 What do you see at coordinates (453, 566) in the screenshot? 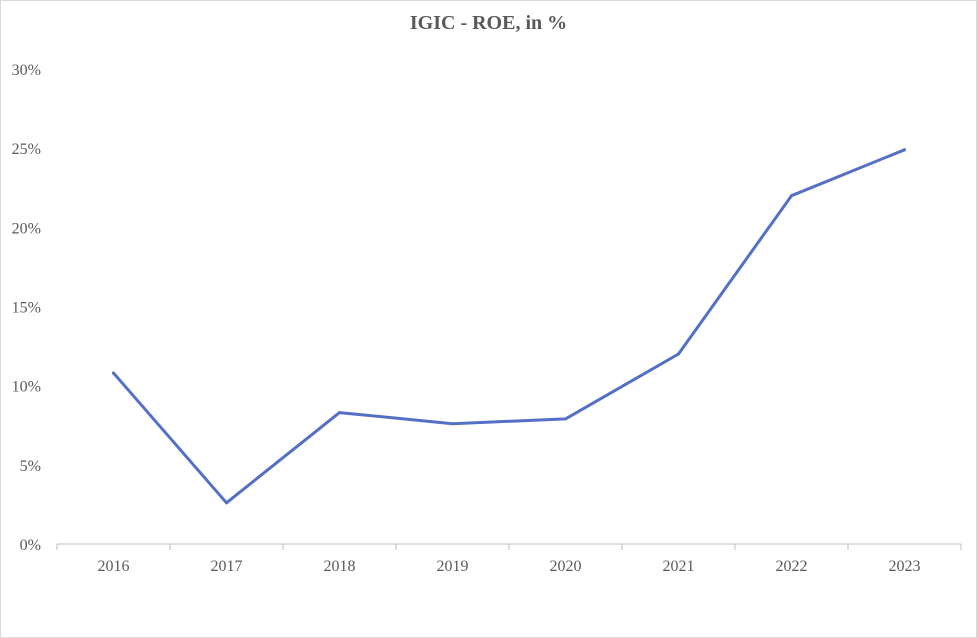
I see `x-tick-label: 2019` at bounding box center [453, 566].